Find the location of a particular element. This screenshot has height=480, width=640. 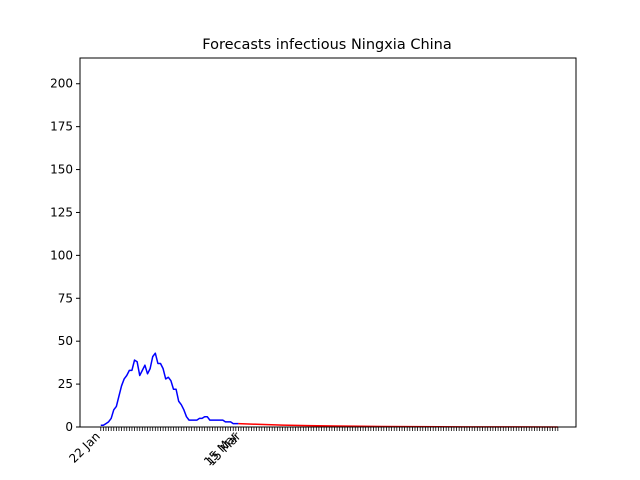

y-tick-label: 150 is located at coordinates (61, 170).